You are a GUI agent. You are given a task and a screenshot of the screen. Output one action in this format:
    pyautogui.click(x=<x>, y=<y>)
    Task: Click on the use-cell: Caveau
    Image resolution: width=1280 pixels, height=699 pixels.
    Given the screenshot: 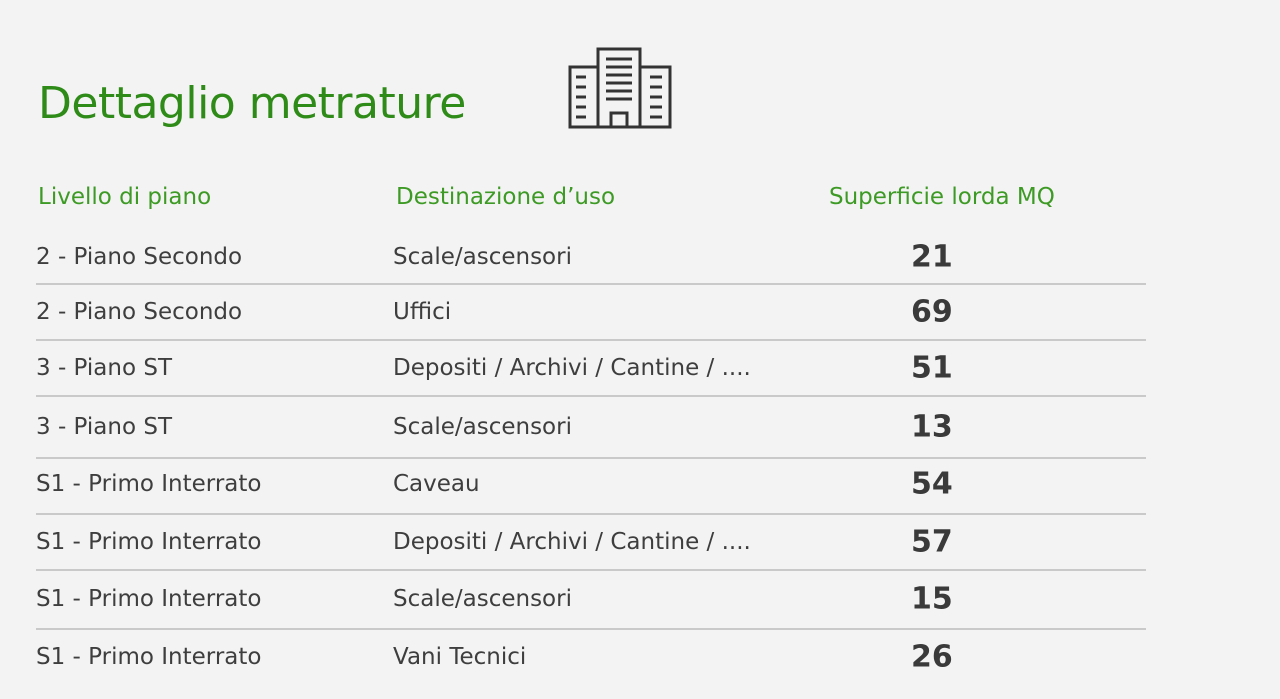 What is the action you would take?
    pyautogui.click(x=436, y=484)
    